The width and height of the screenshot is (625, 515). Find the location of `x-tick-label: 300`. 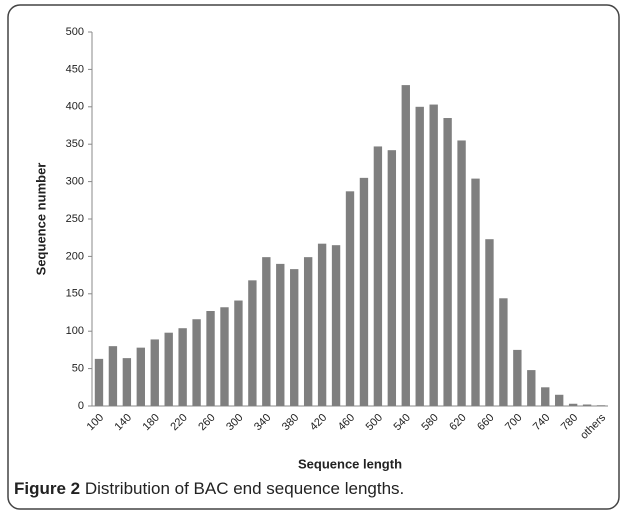

x-tick-label: 300 is located at coordinates (234, 422).